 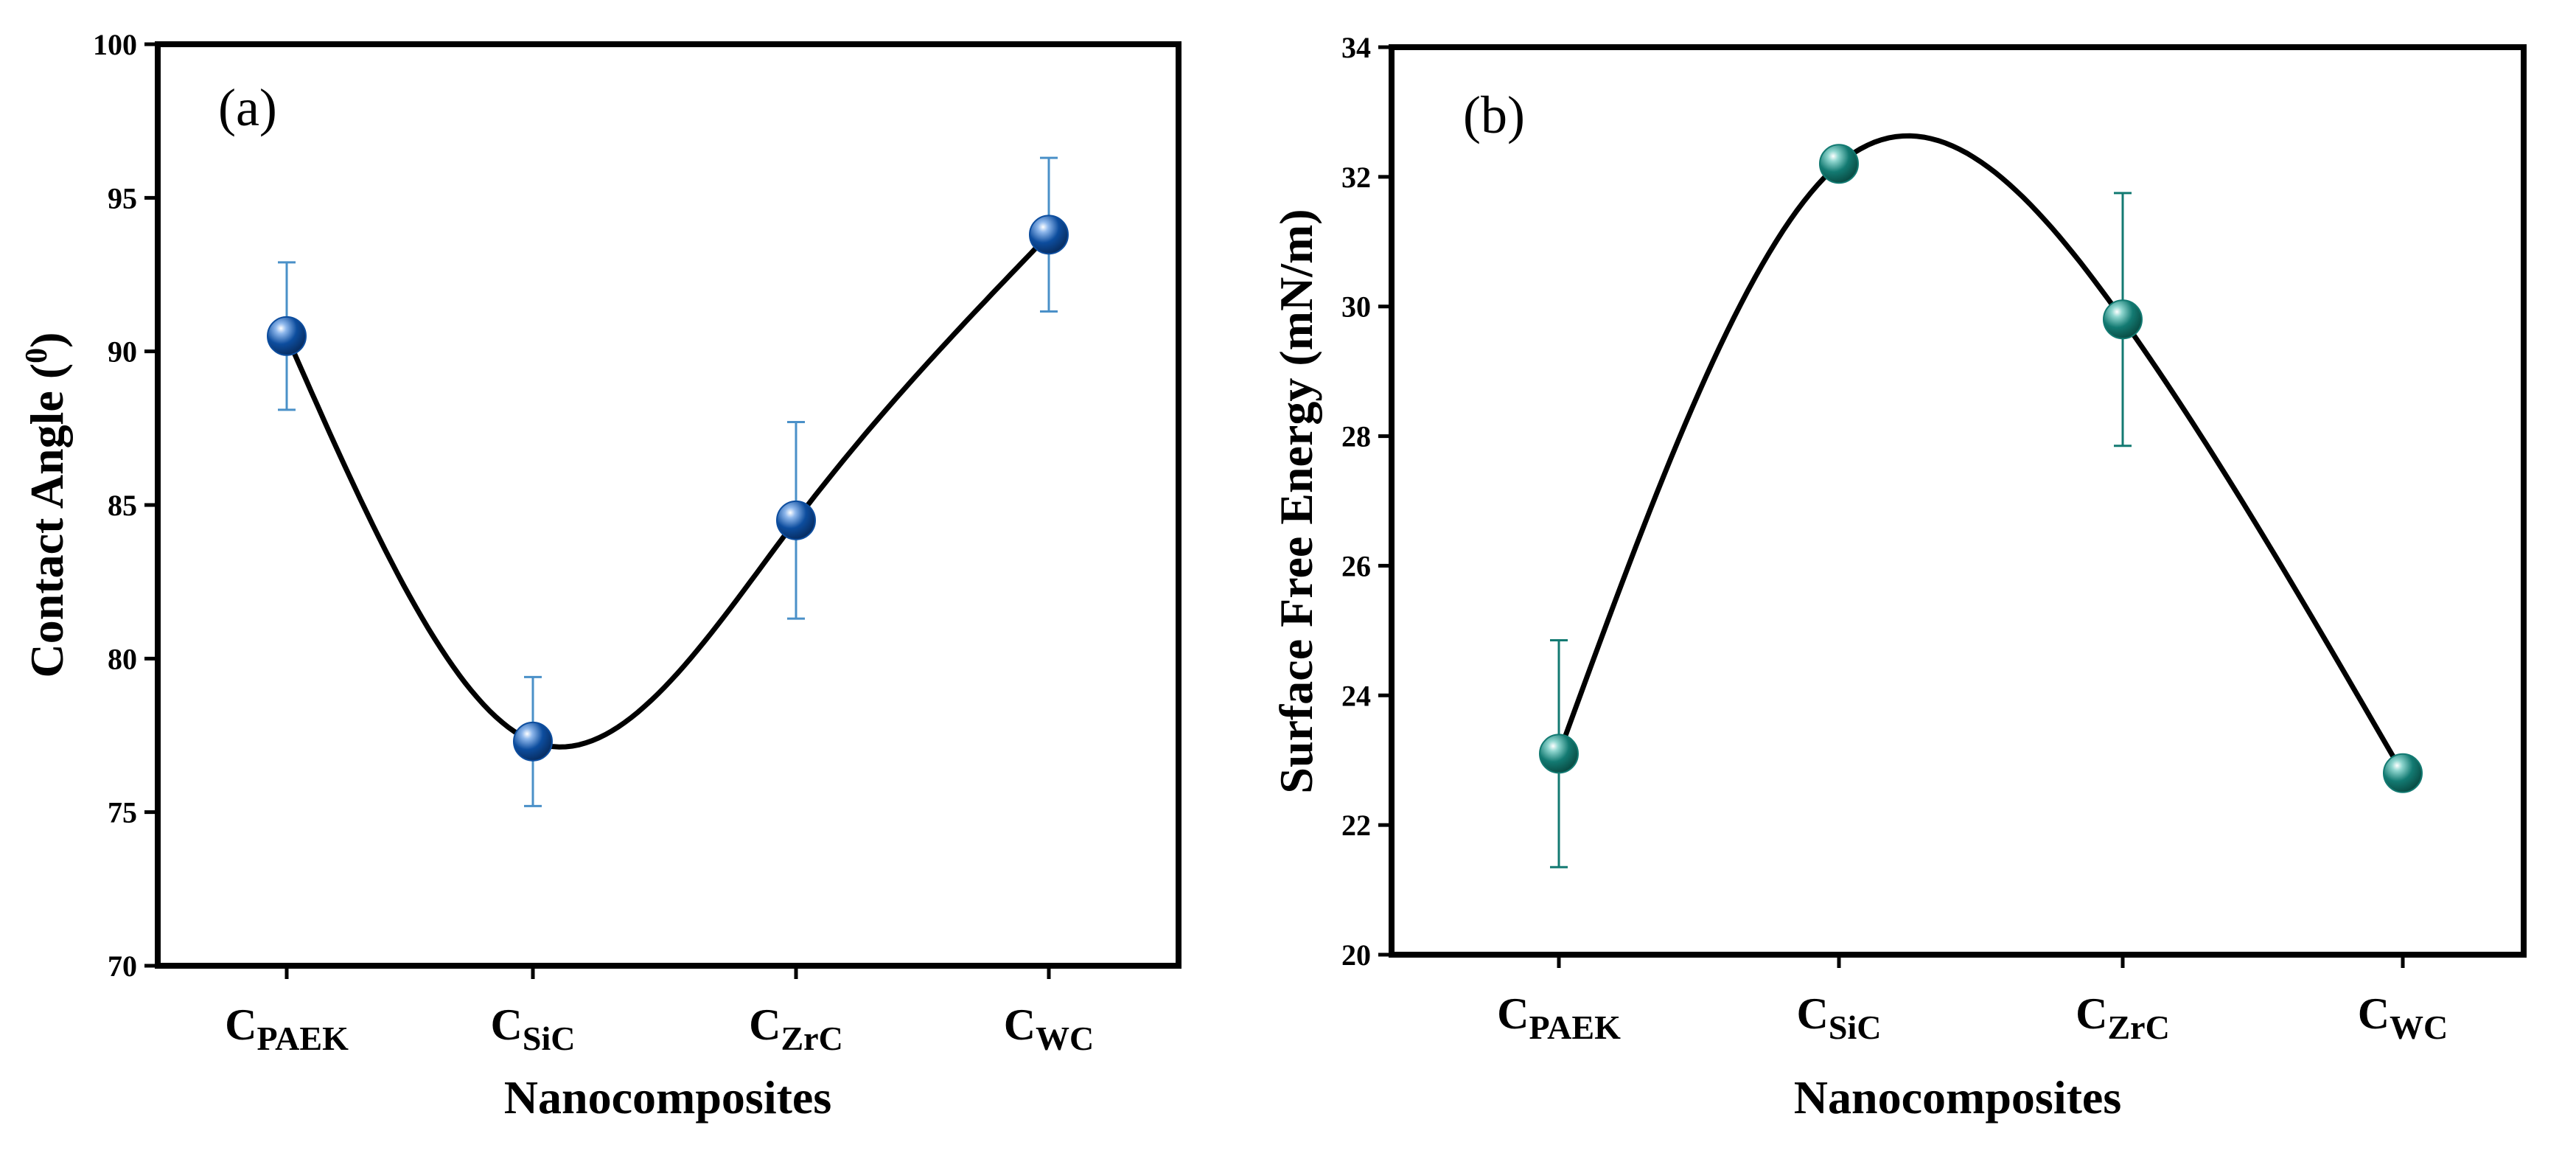 I want to click on y-tick-label: 26, so click(x=1356, y=565).